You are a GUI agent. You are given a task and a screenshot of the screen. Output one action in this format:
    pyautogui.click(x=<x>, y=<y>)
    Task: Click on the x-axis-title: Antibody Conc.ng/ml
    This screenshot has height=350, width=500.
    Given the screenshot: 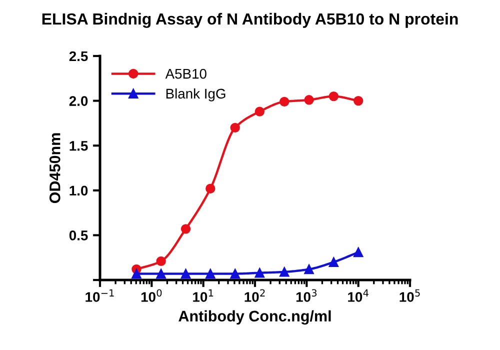 What is the action you would take?
    pyautogui.click(x=254, y=317)
    